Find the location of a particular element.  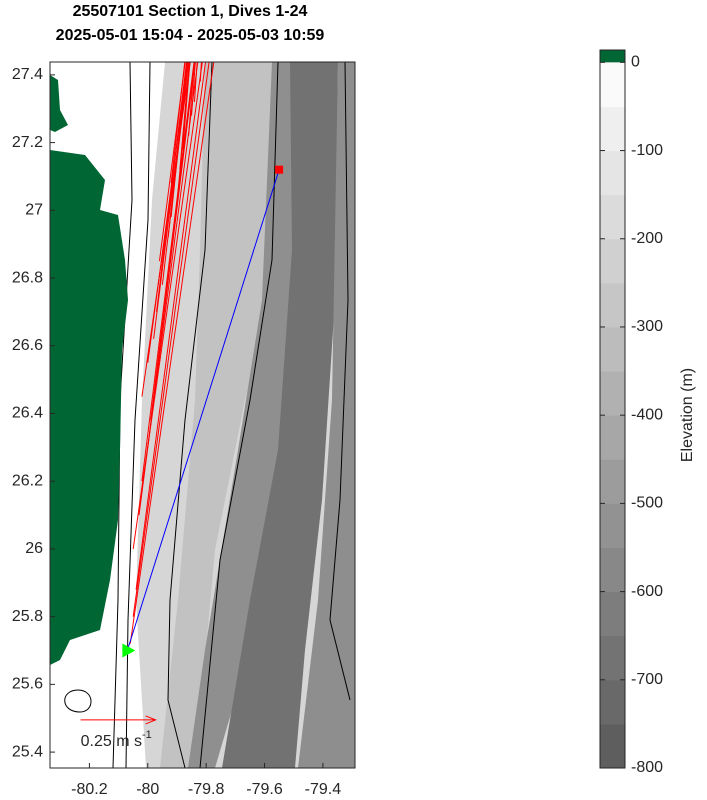

title: 25507101 Section 1, Dives 1-24 is located at coordinates (190, 11).